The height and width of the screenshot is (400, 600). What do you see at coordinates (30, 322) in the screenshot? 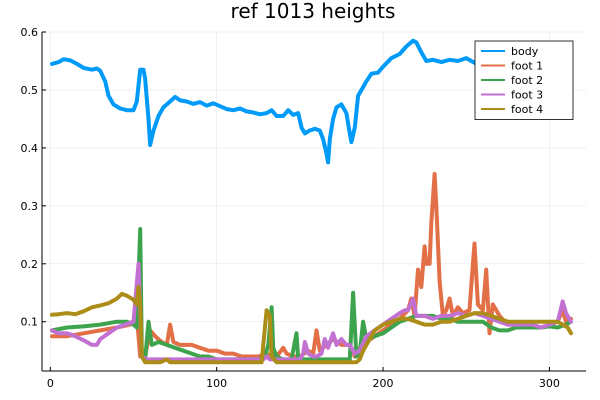
I see `y-tick-label: 0.1` at bounding box center [30, 322].